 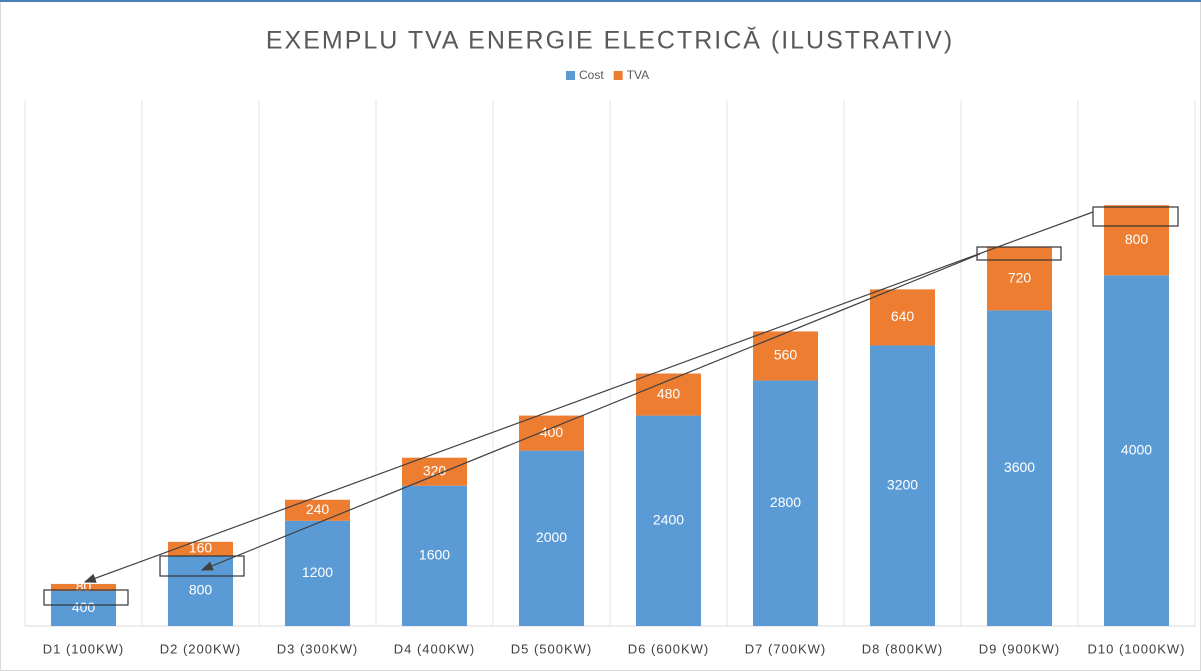 I want to click on value-label: 560, so click(x=786, y=355).